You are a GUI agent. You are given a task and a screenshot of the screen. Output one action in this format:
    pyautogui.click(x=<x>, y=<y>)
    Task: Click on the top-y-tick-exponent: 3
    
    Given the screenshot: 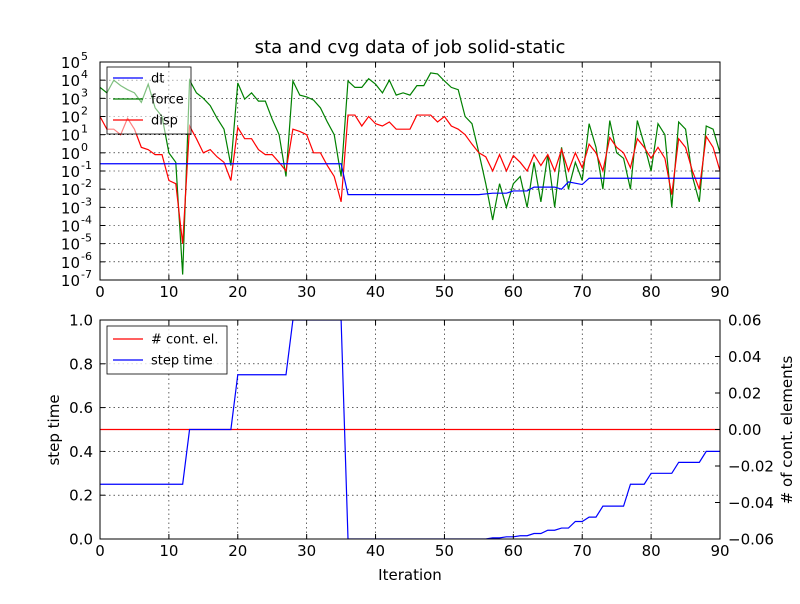 What is the action you would take?
    pyautogui.click(x=84, y=92)
    